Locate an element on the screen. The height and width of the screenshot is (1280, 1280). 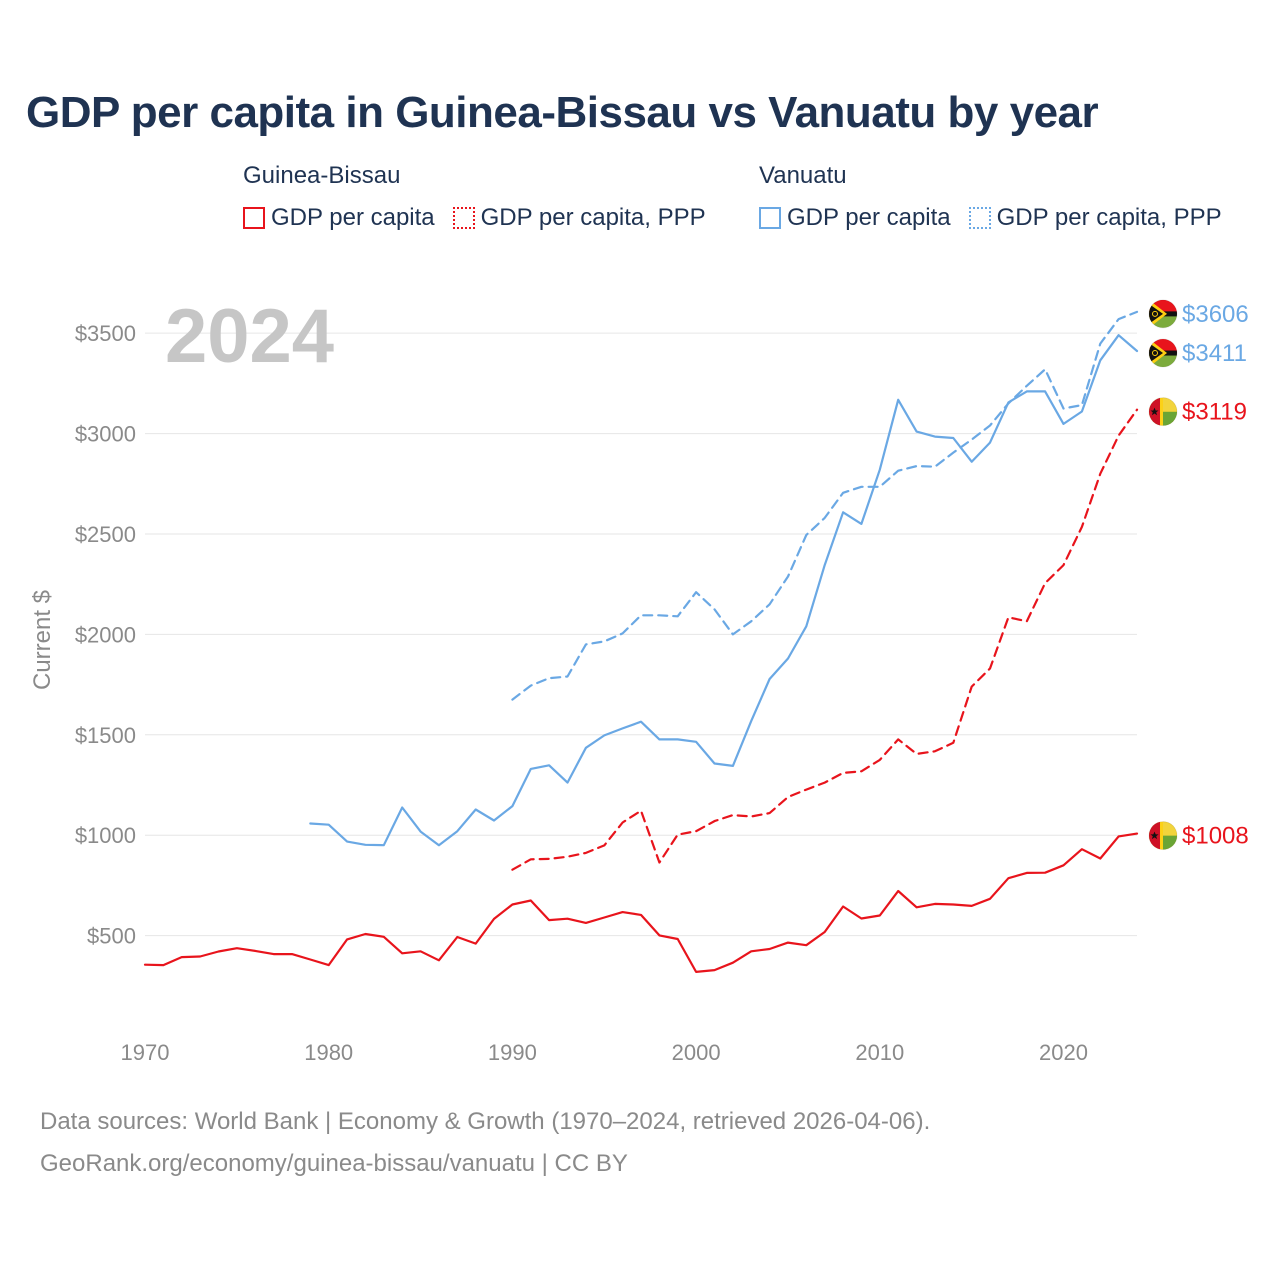
y-axis-label: Current $ is located at coordinates (42, 640).